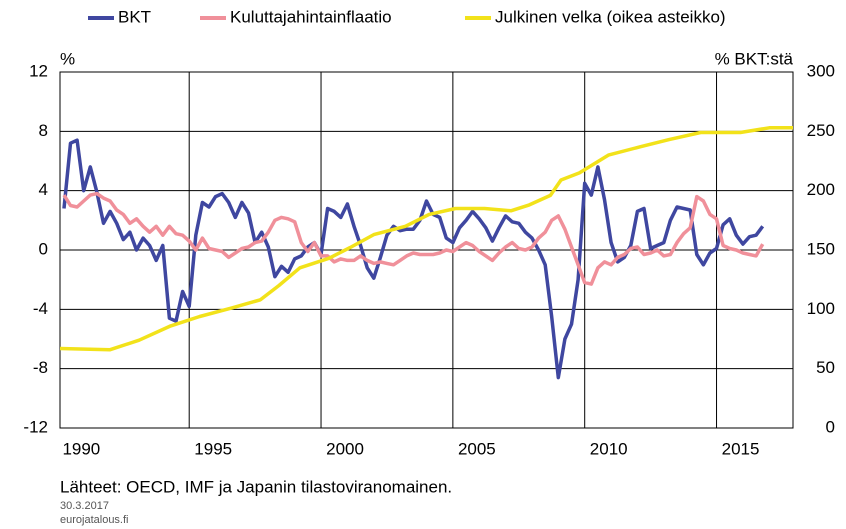 The height and width of the screenshot is (529, 846). I want to click on y-tick-label: 12, so click(38, 70).